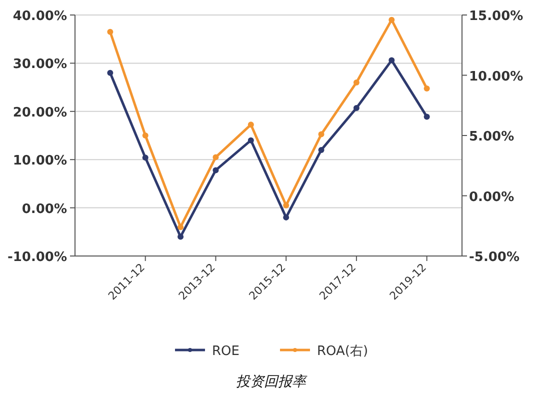 This screenshot has height=395, width=542. I want to click on y-tick-label: -10.00%, so click(37, 257).